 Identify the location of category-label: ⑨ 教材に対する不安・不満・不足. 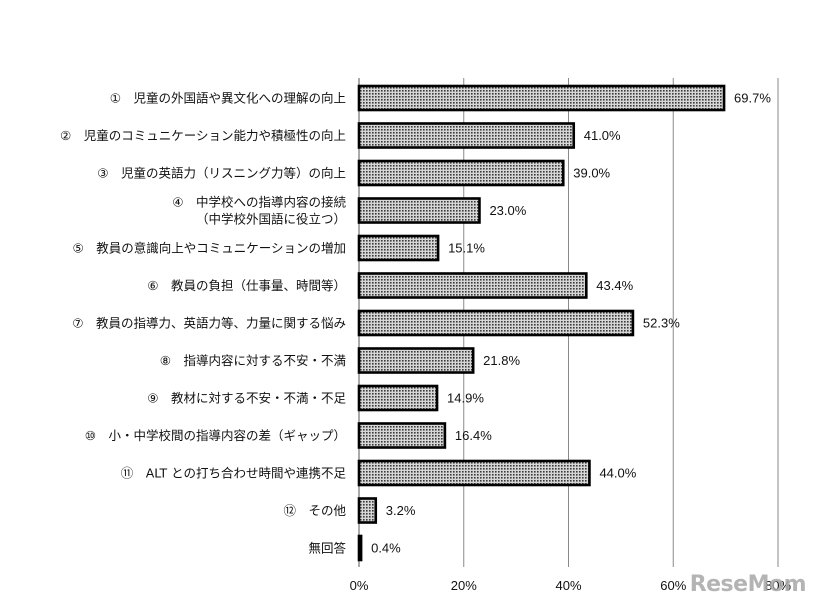
(246, 398).